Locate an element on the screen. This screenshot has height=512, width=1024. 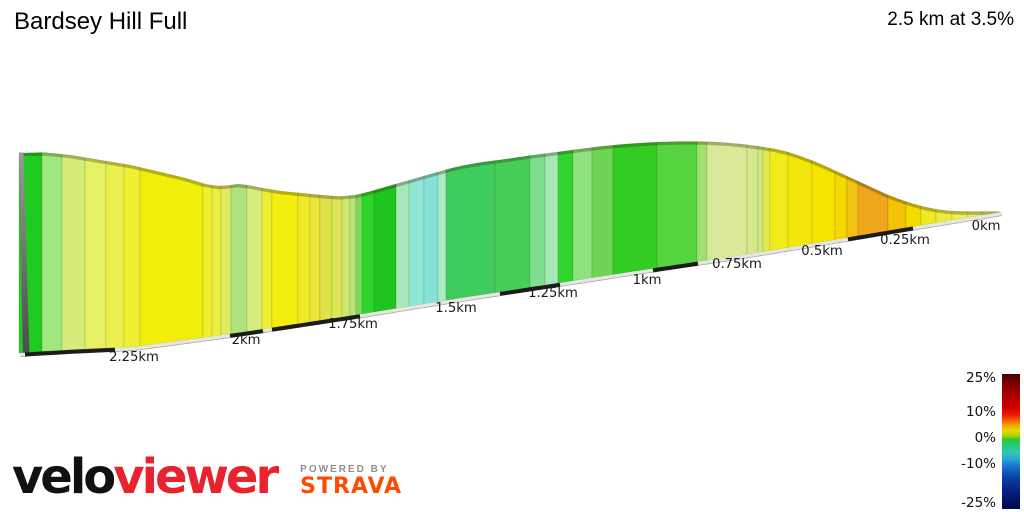
distance-label: 0.5km is located at coordinates (821, 251).